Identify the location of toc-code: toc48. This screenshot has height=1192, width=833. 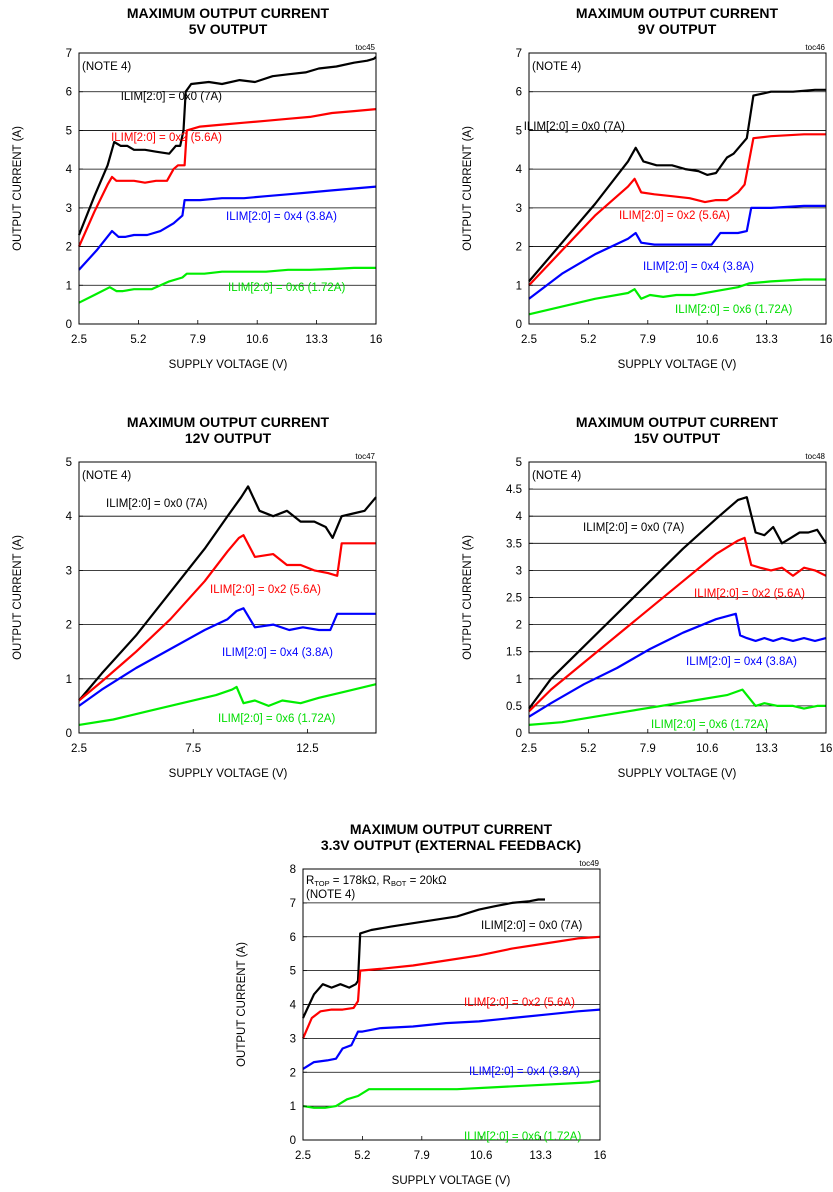
(815, 456).